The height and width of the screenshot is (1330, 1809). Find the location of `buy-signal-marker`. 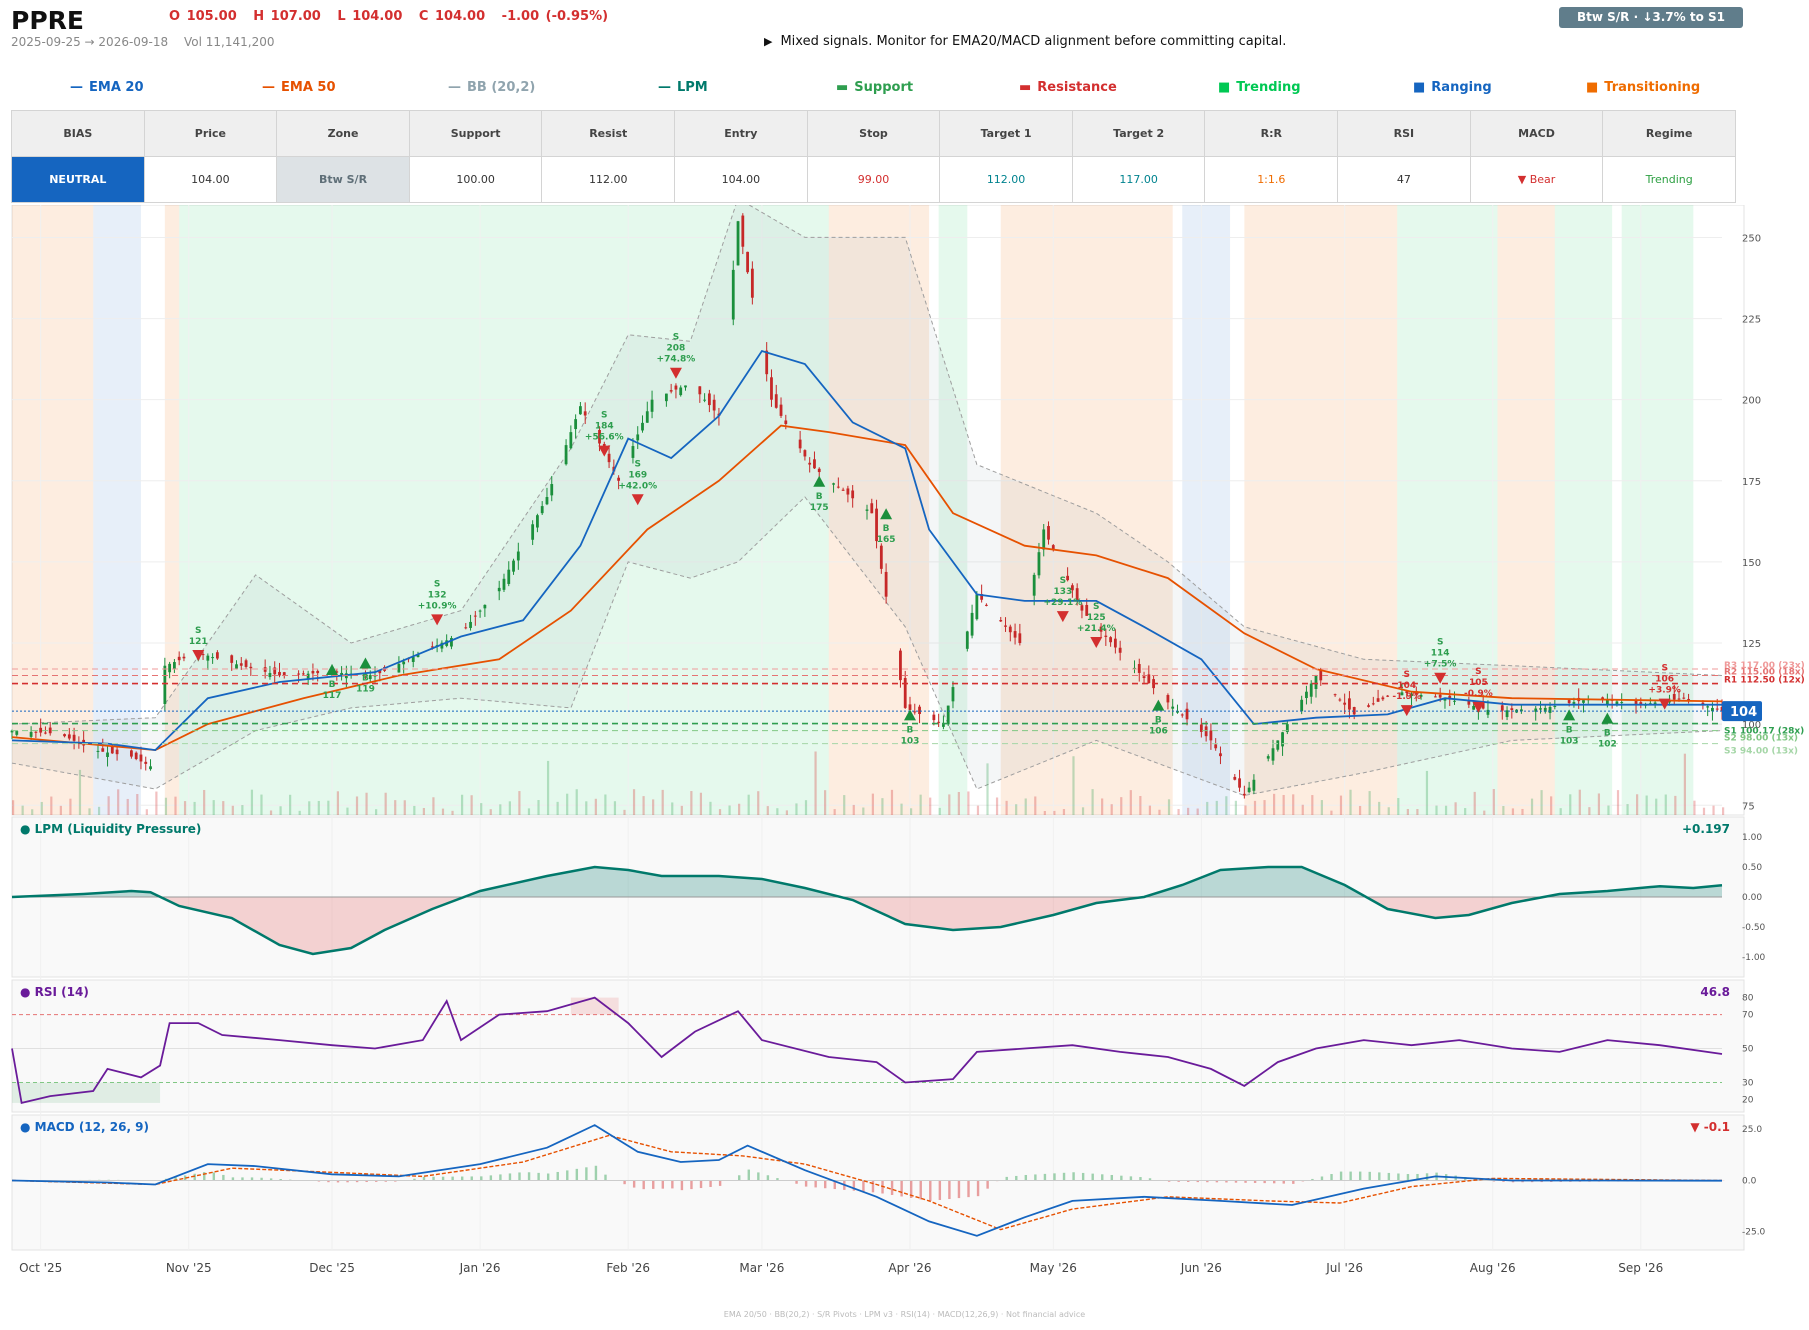

buy-signal-marker is located at coordinates (365, 663).